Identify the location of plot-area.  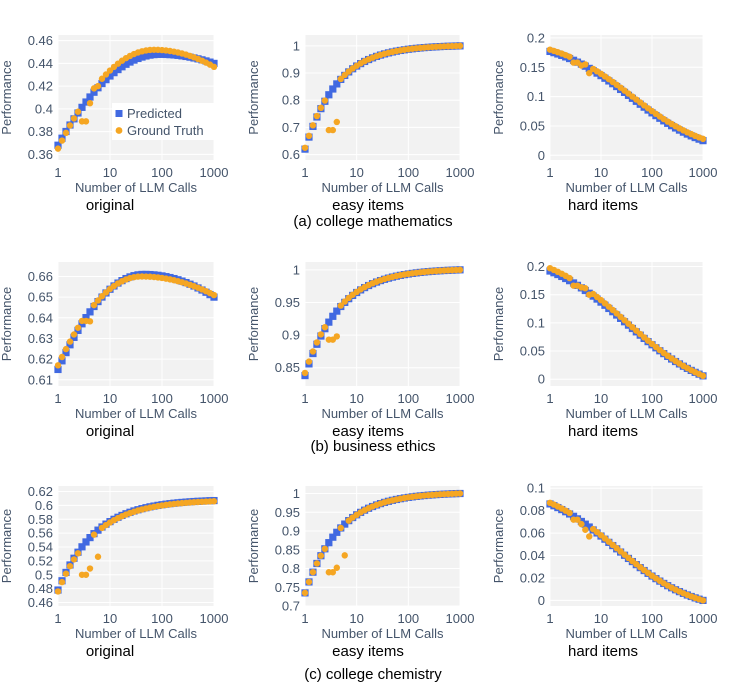
(626, 546).